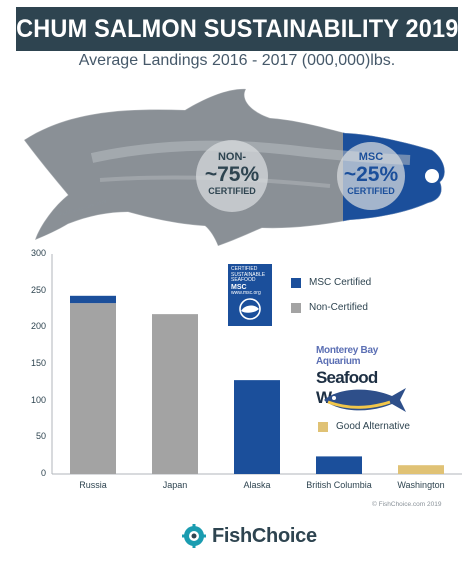 The width and height of the screenshot is (474, 564). I want to click on fishchoice-logo-icon, so click(194, 536).